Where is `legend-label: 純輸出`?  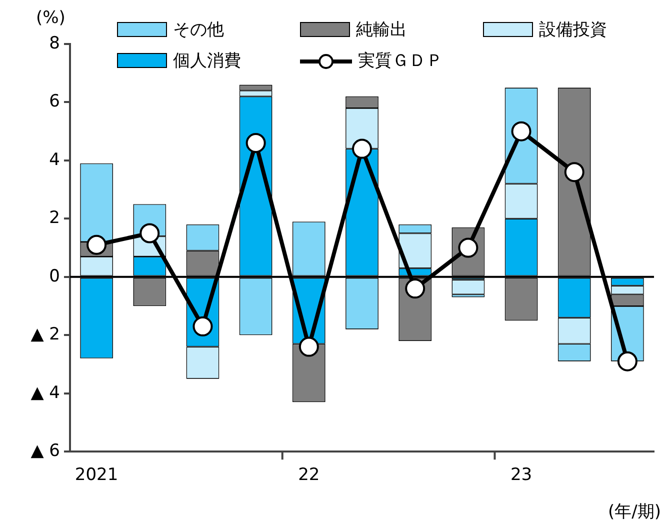 legend-label: 純輸出 is located at coordinates (381, 30).